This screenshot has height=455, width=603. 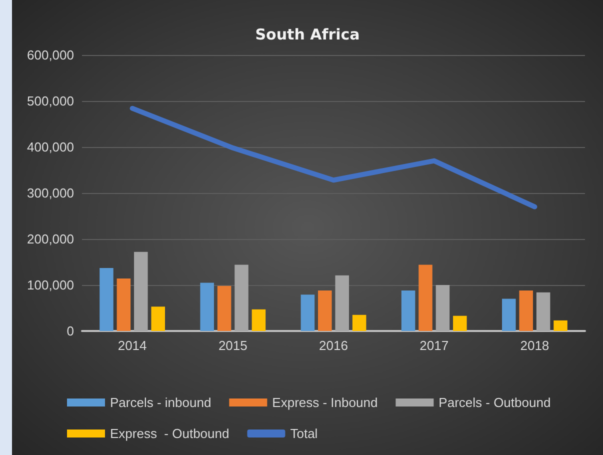 I want to click on x-tick-label: 2015, so click(x=233, y=345).